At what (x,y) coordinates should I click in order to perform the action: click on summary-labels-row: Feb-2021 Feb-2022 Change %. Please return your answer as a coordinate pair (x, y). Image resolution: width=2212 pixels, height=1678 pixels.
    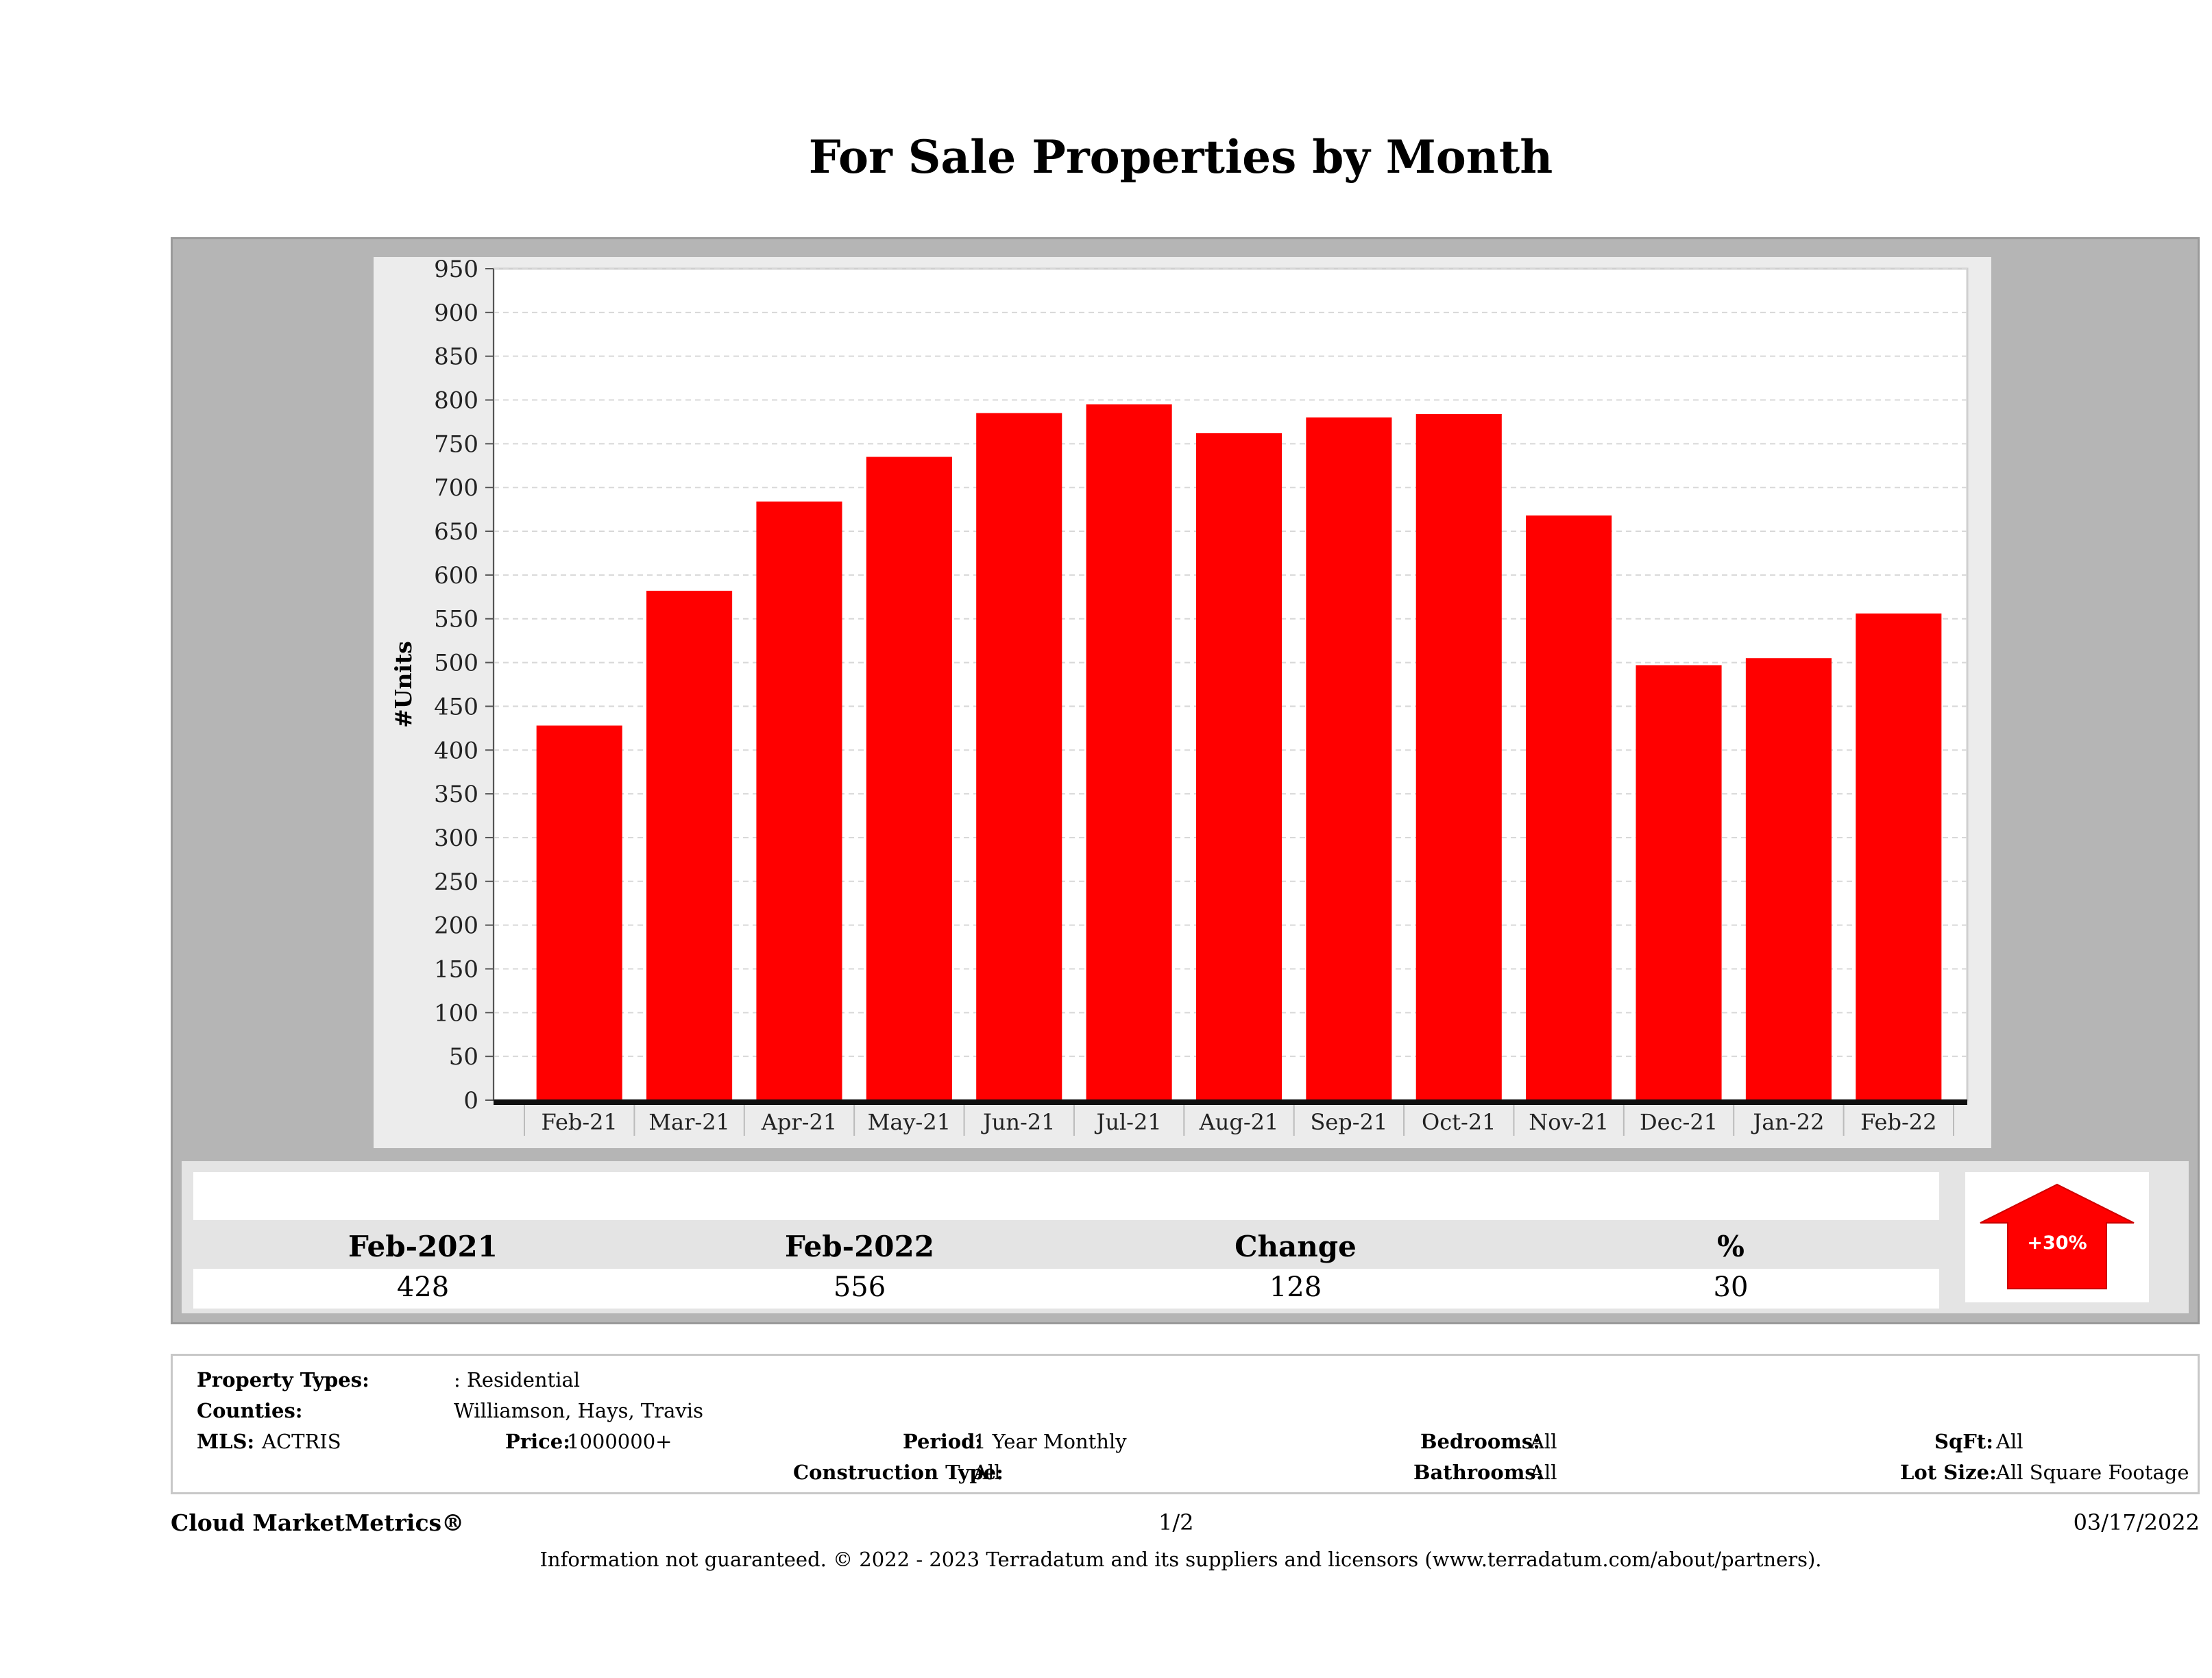
    Looking at the image, I should click on (1066, 1247).